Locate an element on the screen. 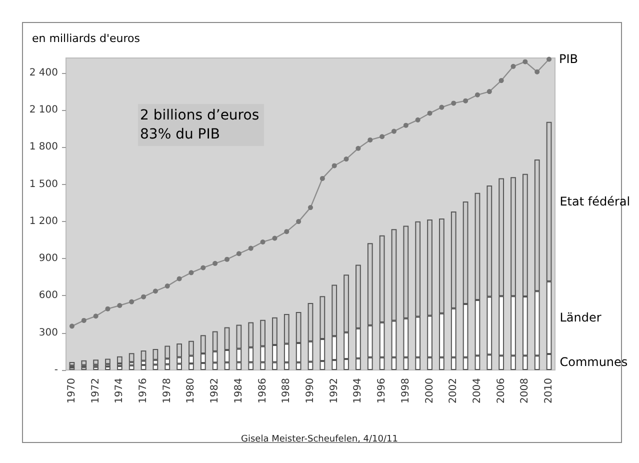 The width and height of the screenshot is (639, 463). y-tick-label: 2 100 is located at coordinates (43, 110).